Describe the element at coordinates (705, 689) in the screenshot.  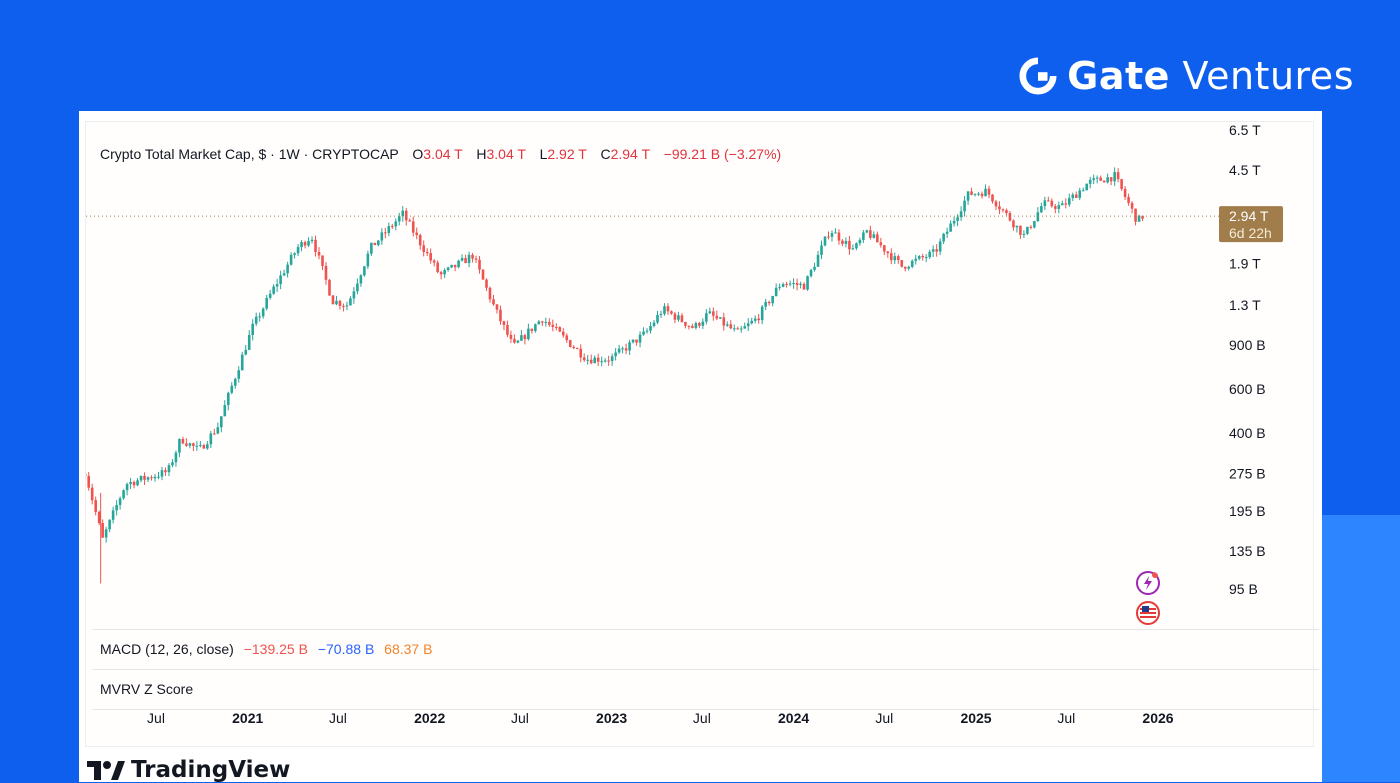
I see `mvrv-pane: MVRV Z Score` at that location.